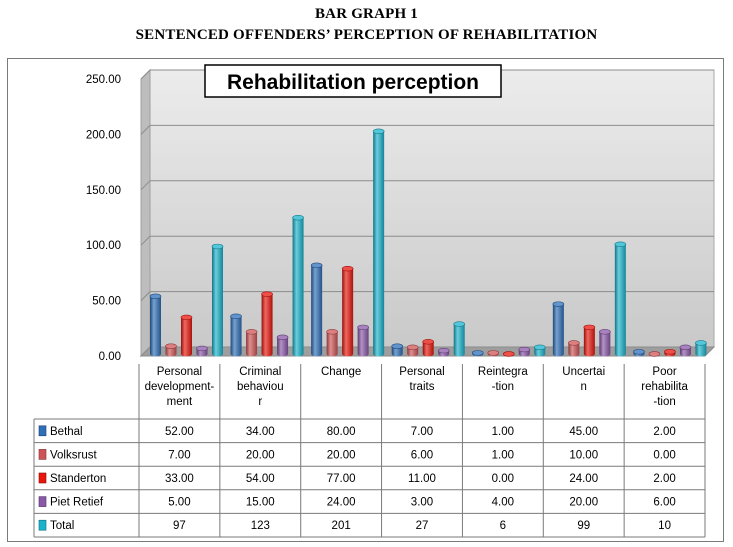 The width and height of the screenshot is (733, 547). I want to click on table-value: 10, so click(664, 526).